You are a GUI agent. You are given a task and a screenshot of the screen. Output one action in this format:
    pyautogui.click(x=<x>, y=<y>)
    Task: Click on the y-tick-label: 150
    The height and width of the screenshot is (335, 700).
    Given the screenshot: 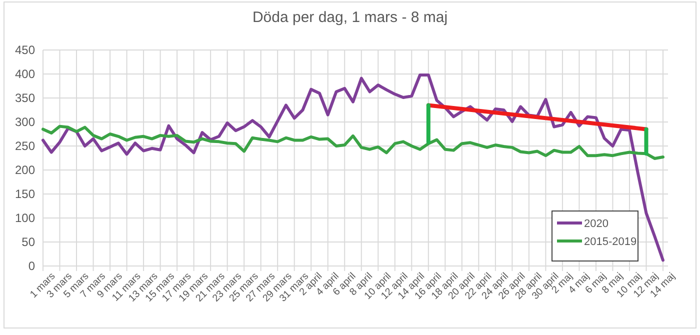 What is the action you would take?
    pyautogui.click(x=25, y=193)
    